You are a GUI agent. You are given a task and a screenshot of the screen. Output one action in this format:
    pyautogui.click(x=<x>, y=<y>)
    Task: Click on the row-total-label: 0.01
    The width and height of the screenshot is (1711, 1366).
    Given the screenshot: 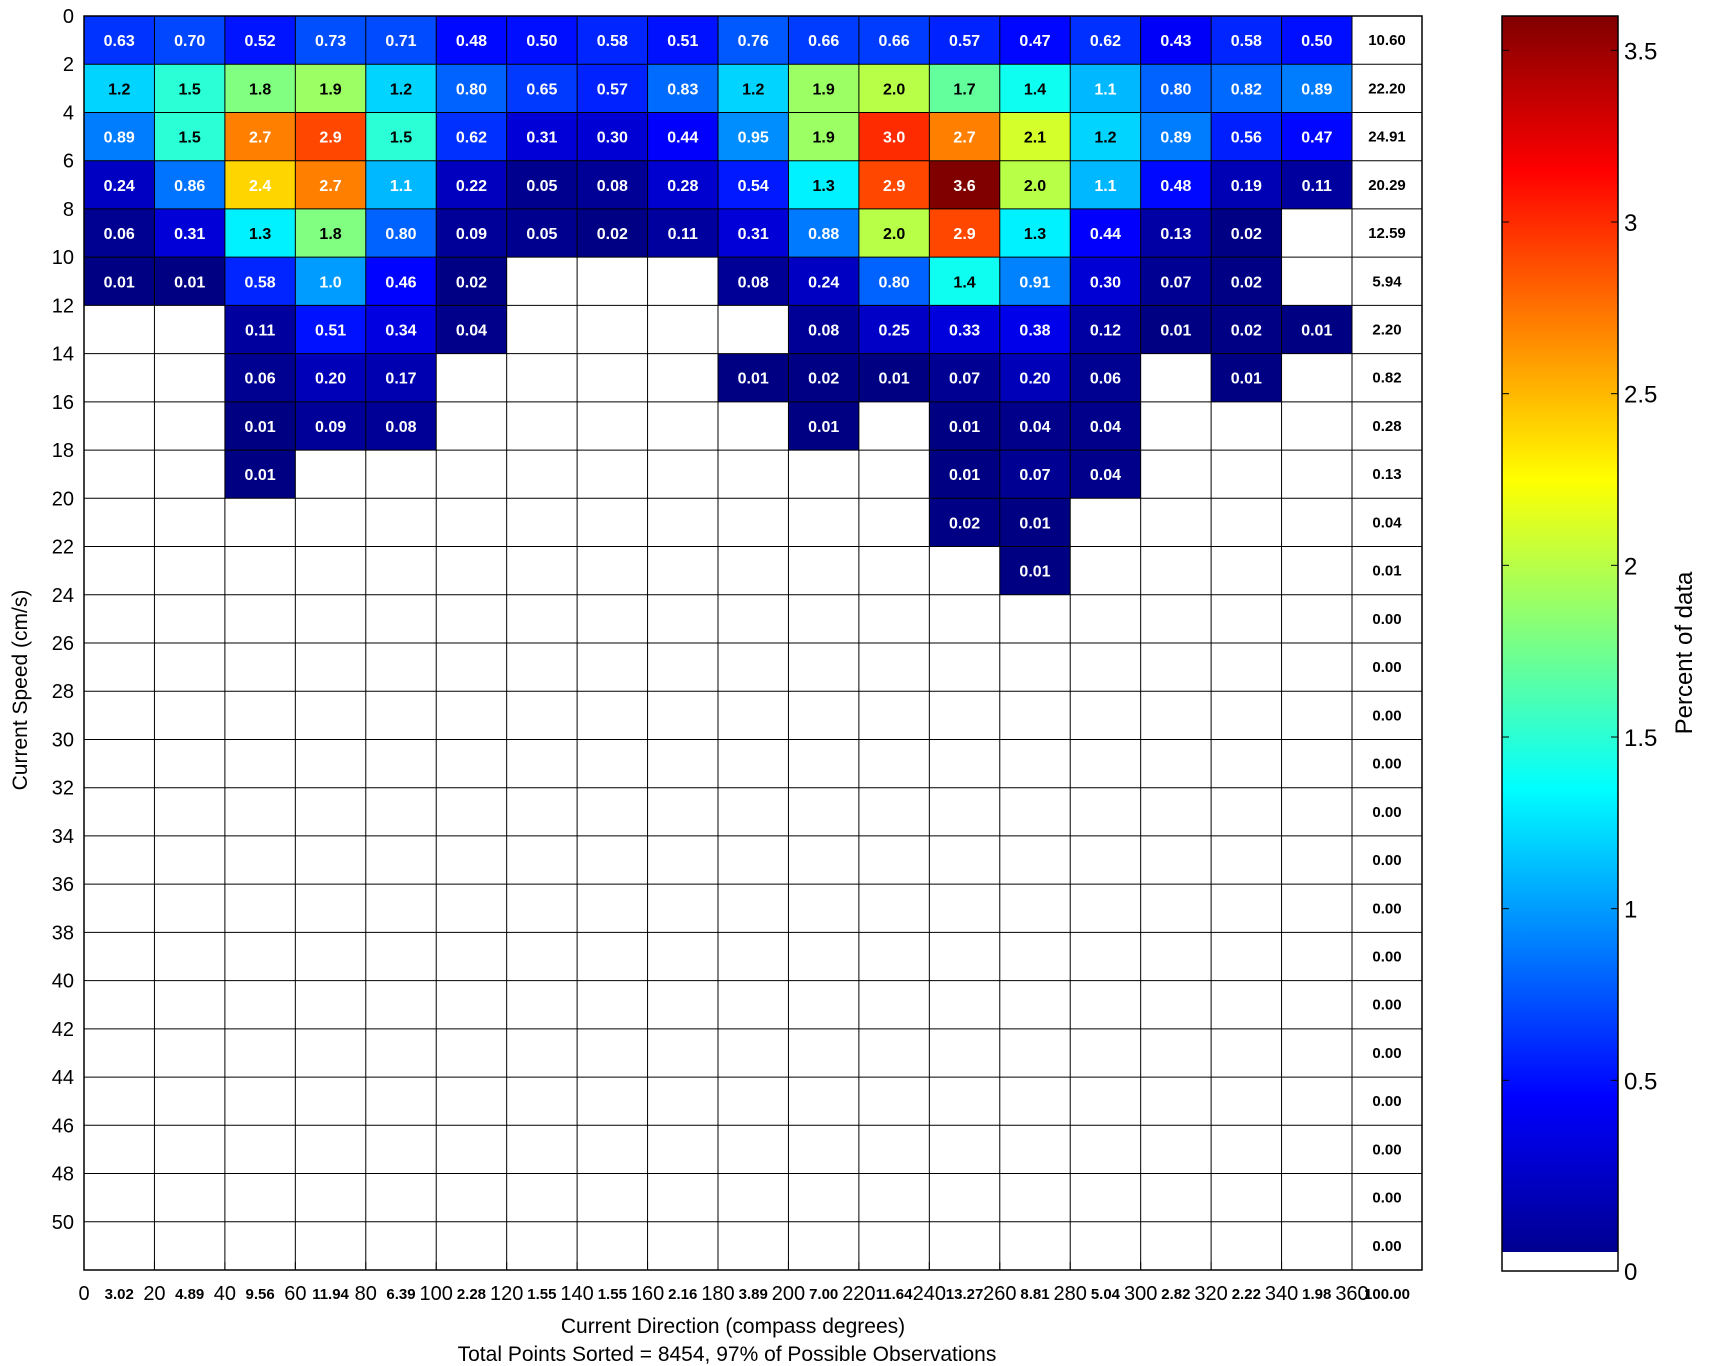 What is the action you would take?
    pyautogui.click(x=1386, y=571)
    